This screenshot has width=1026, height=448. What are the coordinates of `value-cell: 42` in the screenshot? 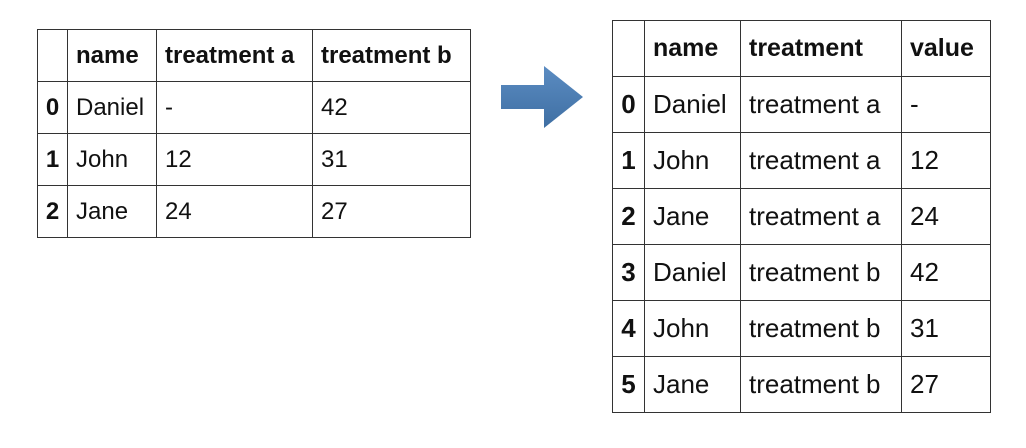 It's located at (946, 272).